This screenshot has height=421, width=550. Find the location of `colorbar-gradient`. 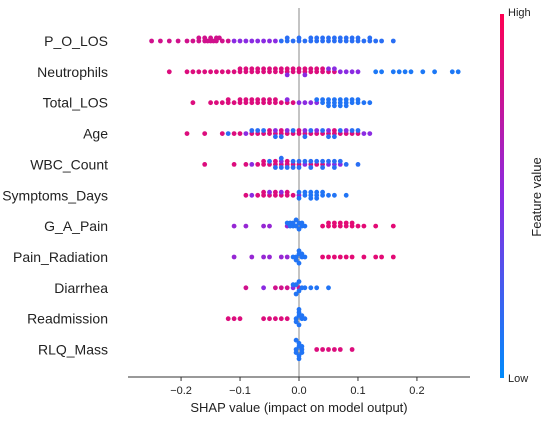

colorbar-gradient is located at coordinates (502, 196).